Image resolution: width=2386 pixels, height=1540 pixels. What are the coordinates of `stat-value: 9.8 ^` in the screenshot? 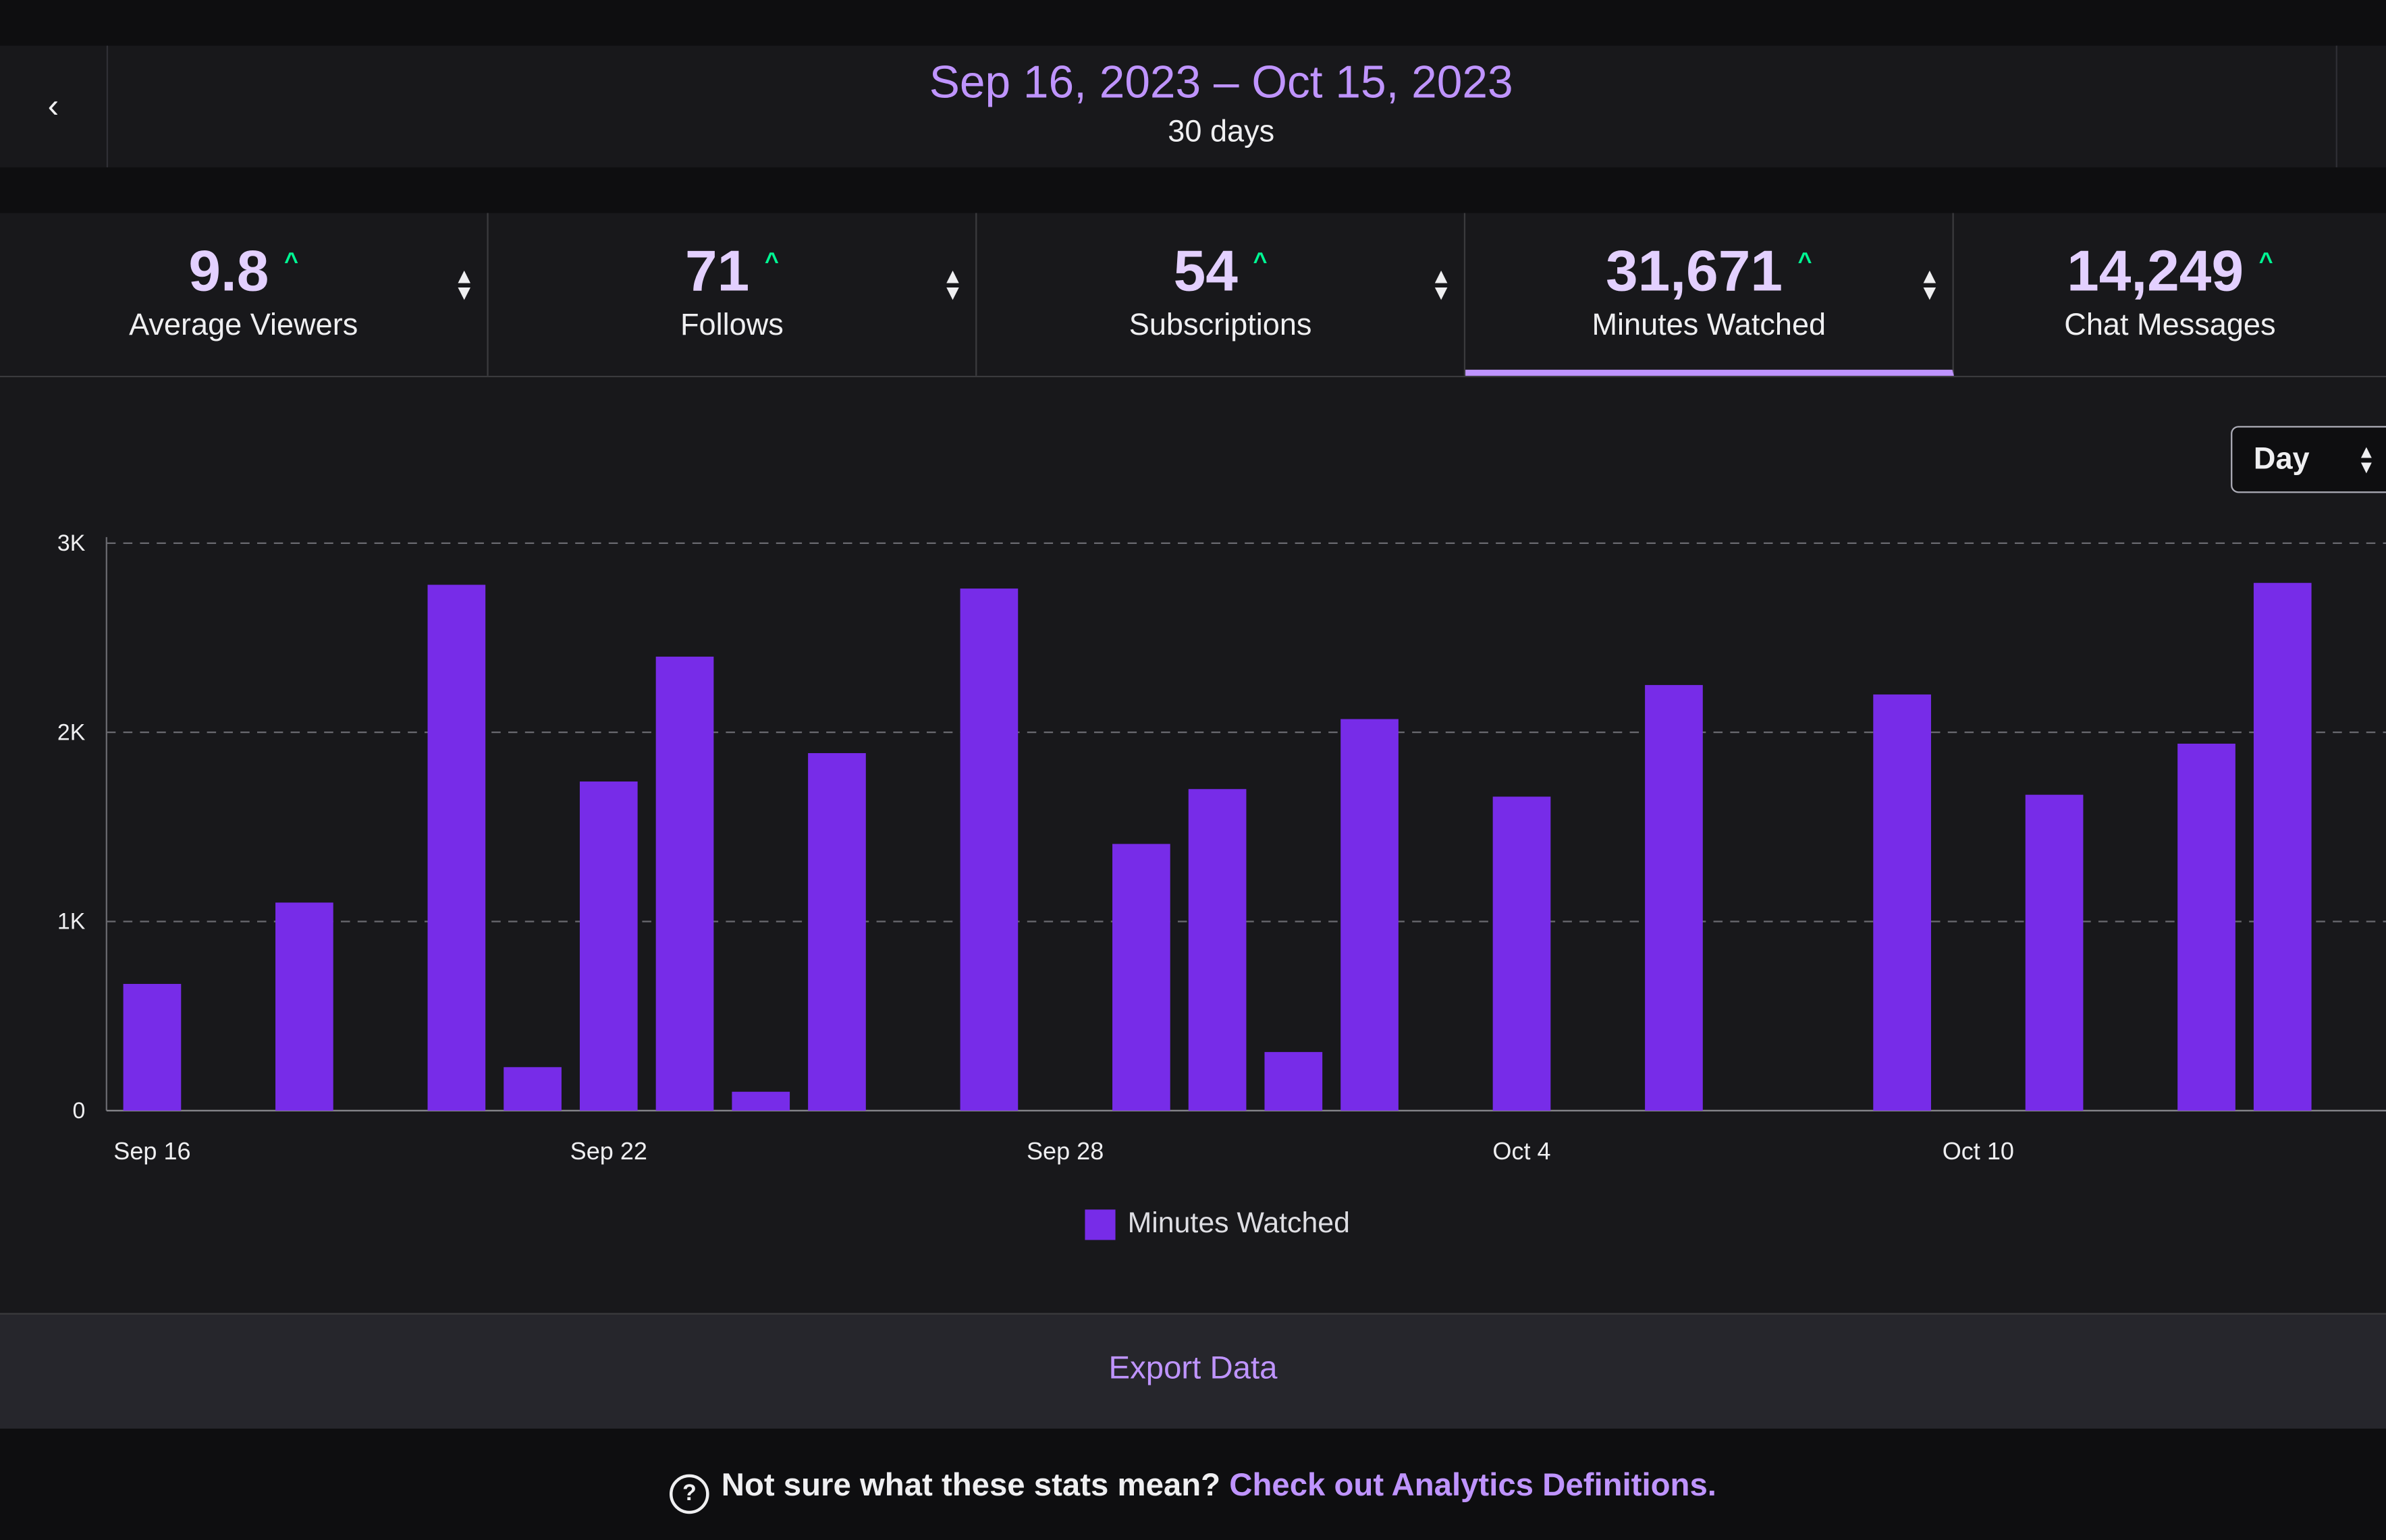 It's located at (243, 273).